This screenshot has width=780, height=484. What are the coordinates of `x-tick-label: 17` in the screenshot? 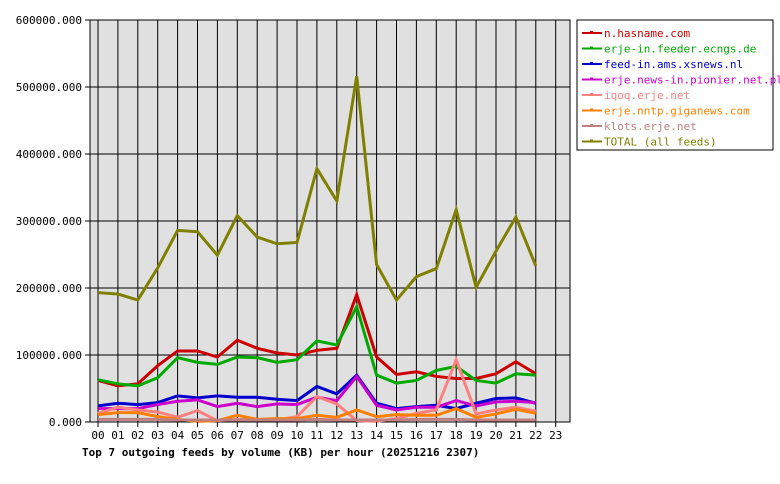 It's located at (436, 435).